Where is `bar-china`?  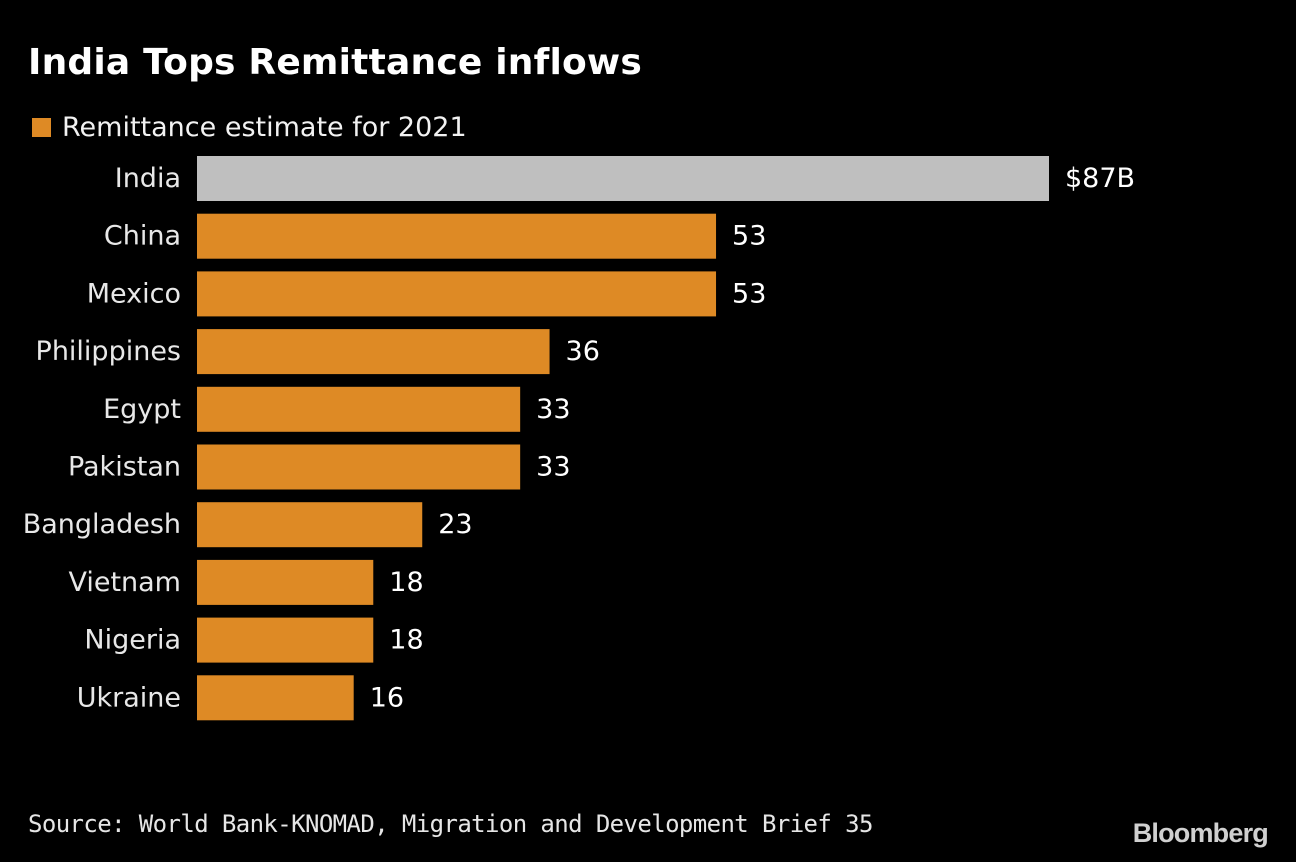
bar-china is located at coordinates (457, 236).